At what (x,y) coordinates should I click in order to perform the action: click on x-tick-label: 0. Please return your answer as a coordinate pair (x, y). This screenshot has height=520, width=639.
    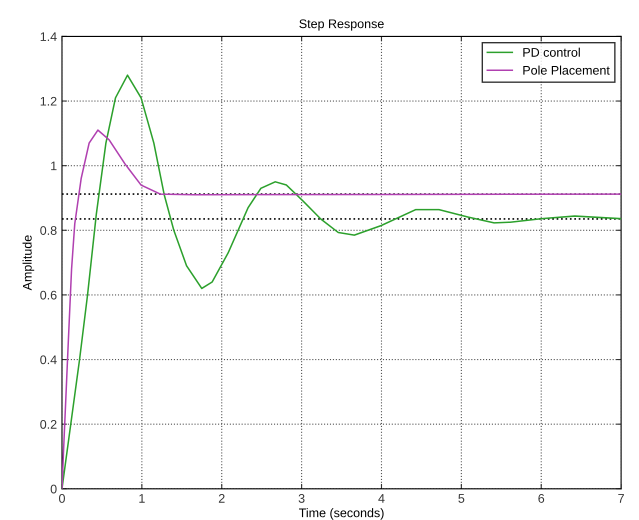
    Looking at the image, I should click on (61, 498).